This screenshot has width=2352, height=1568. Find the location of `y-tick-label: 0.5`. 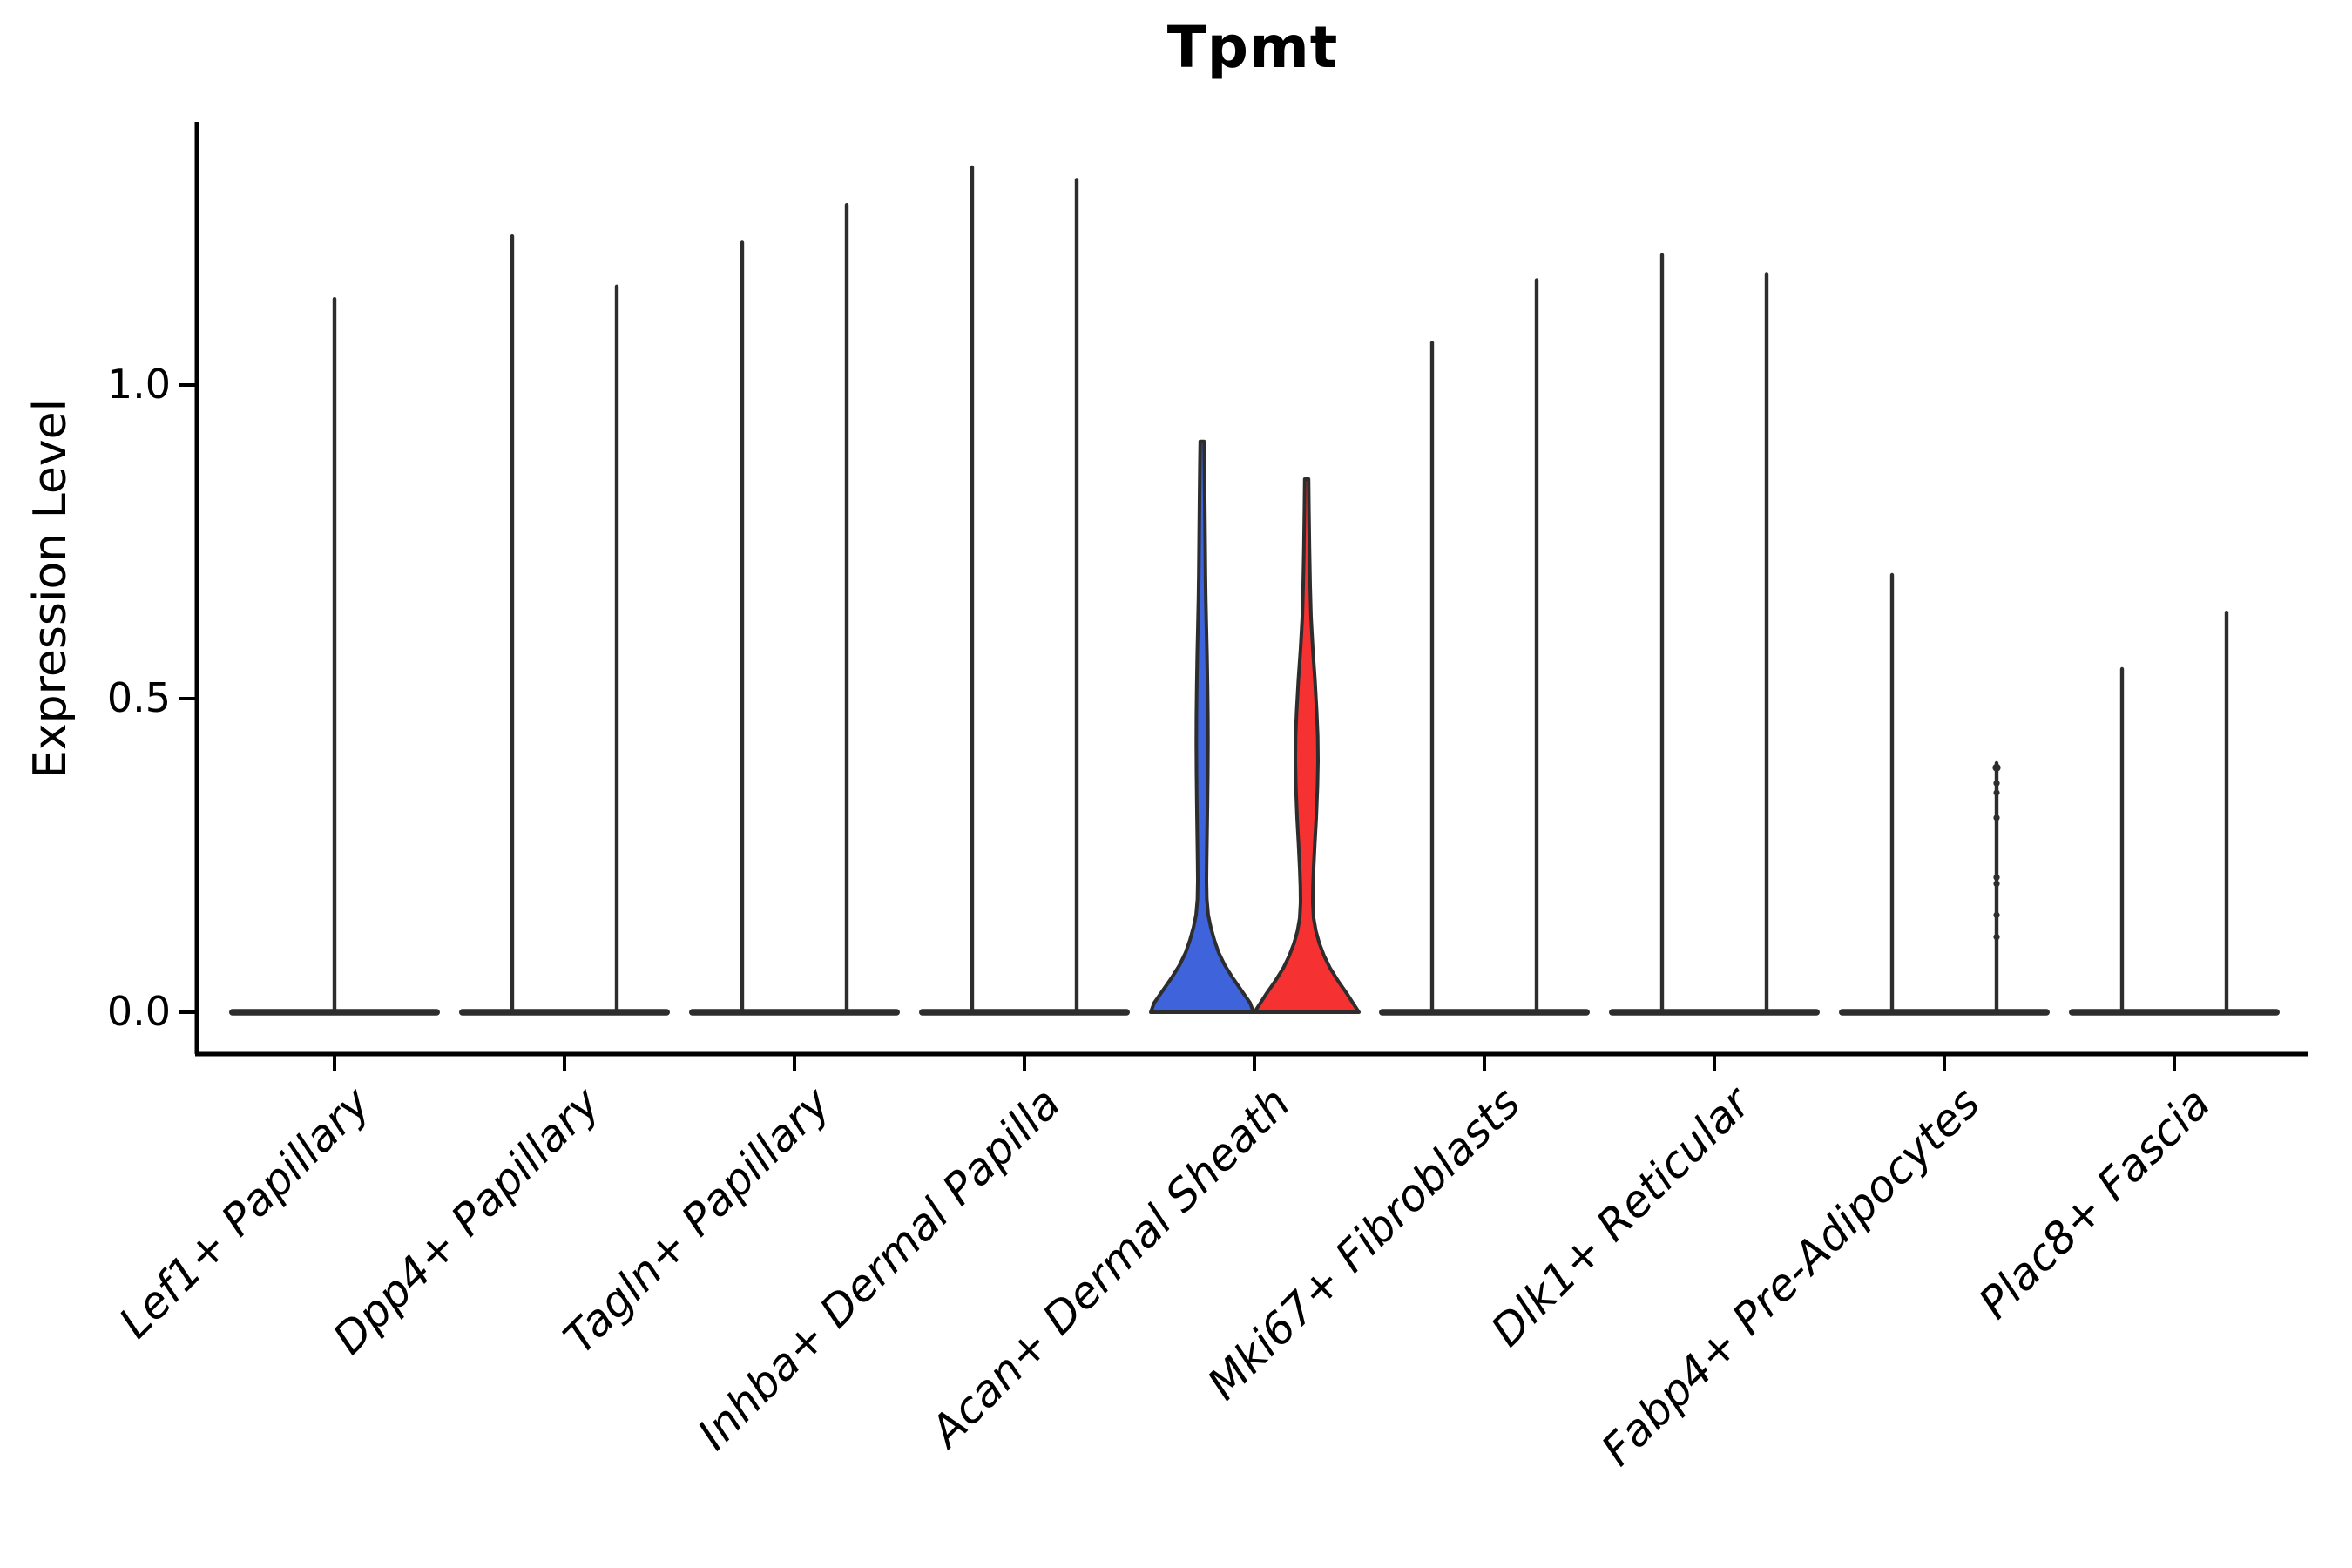

y-tick-label: 0.5 is located at coordinates (138, 697).